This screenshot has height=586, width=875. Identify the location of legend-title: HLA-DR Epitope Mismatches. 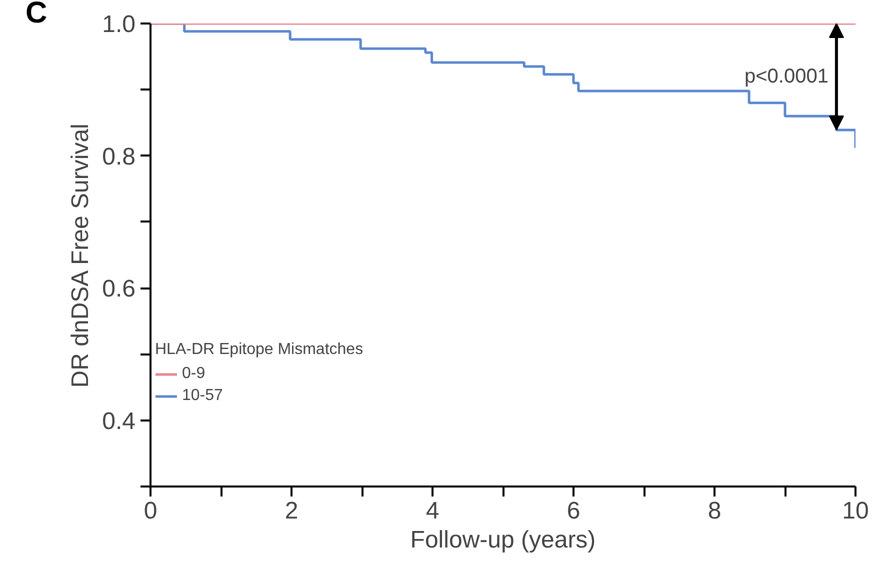
(259, 350).